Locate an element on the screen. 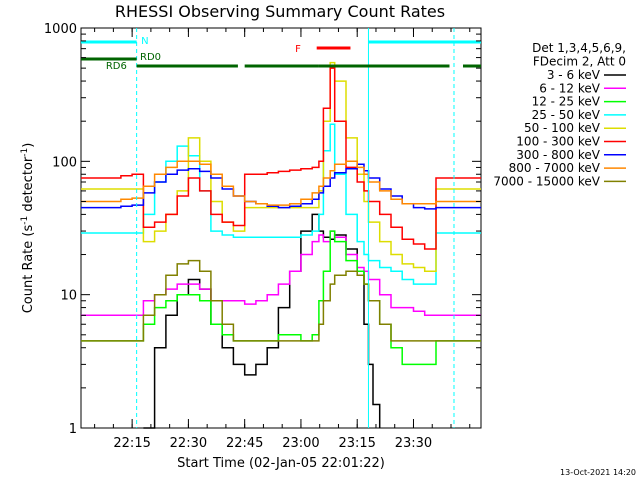 Image resolution: width=640 pixels, height=485 pixels. legend-label-5: 100 - 300 keV is located at coordinates (558, 142).